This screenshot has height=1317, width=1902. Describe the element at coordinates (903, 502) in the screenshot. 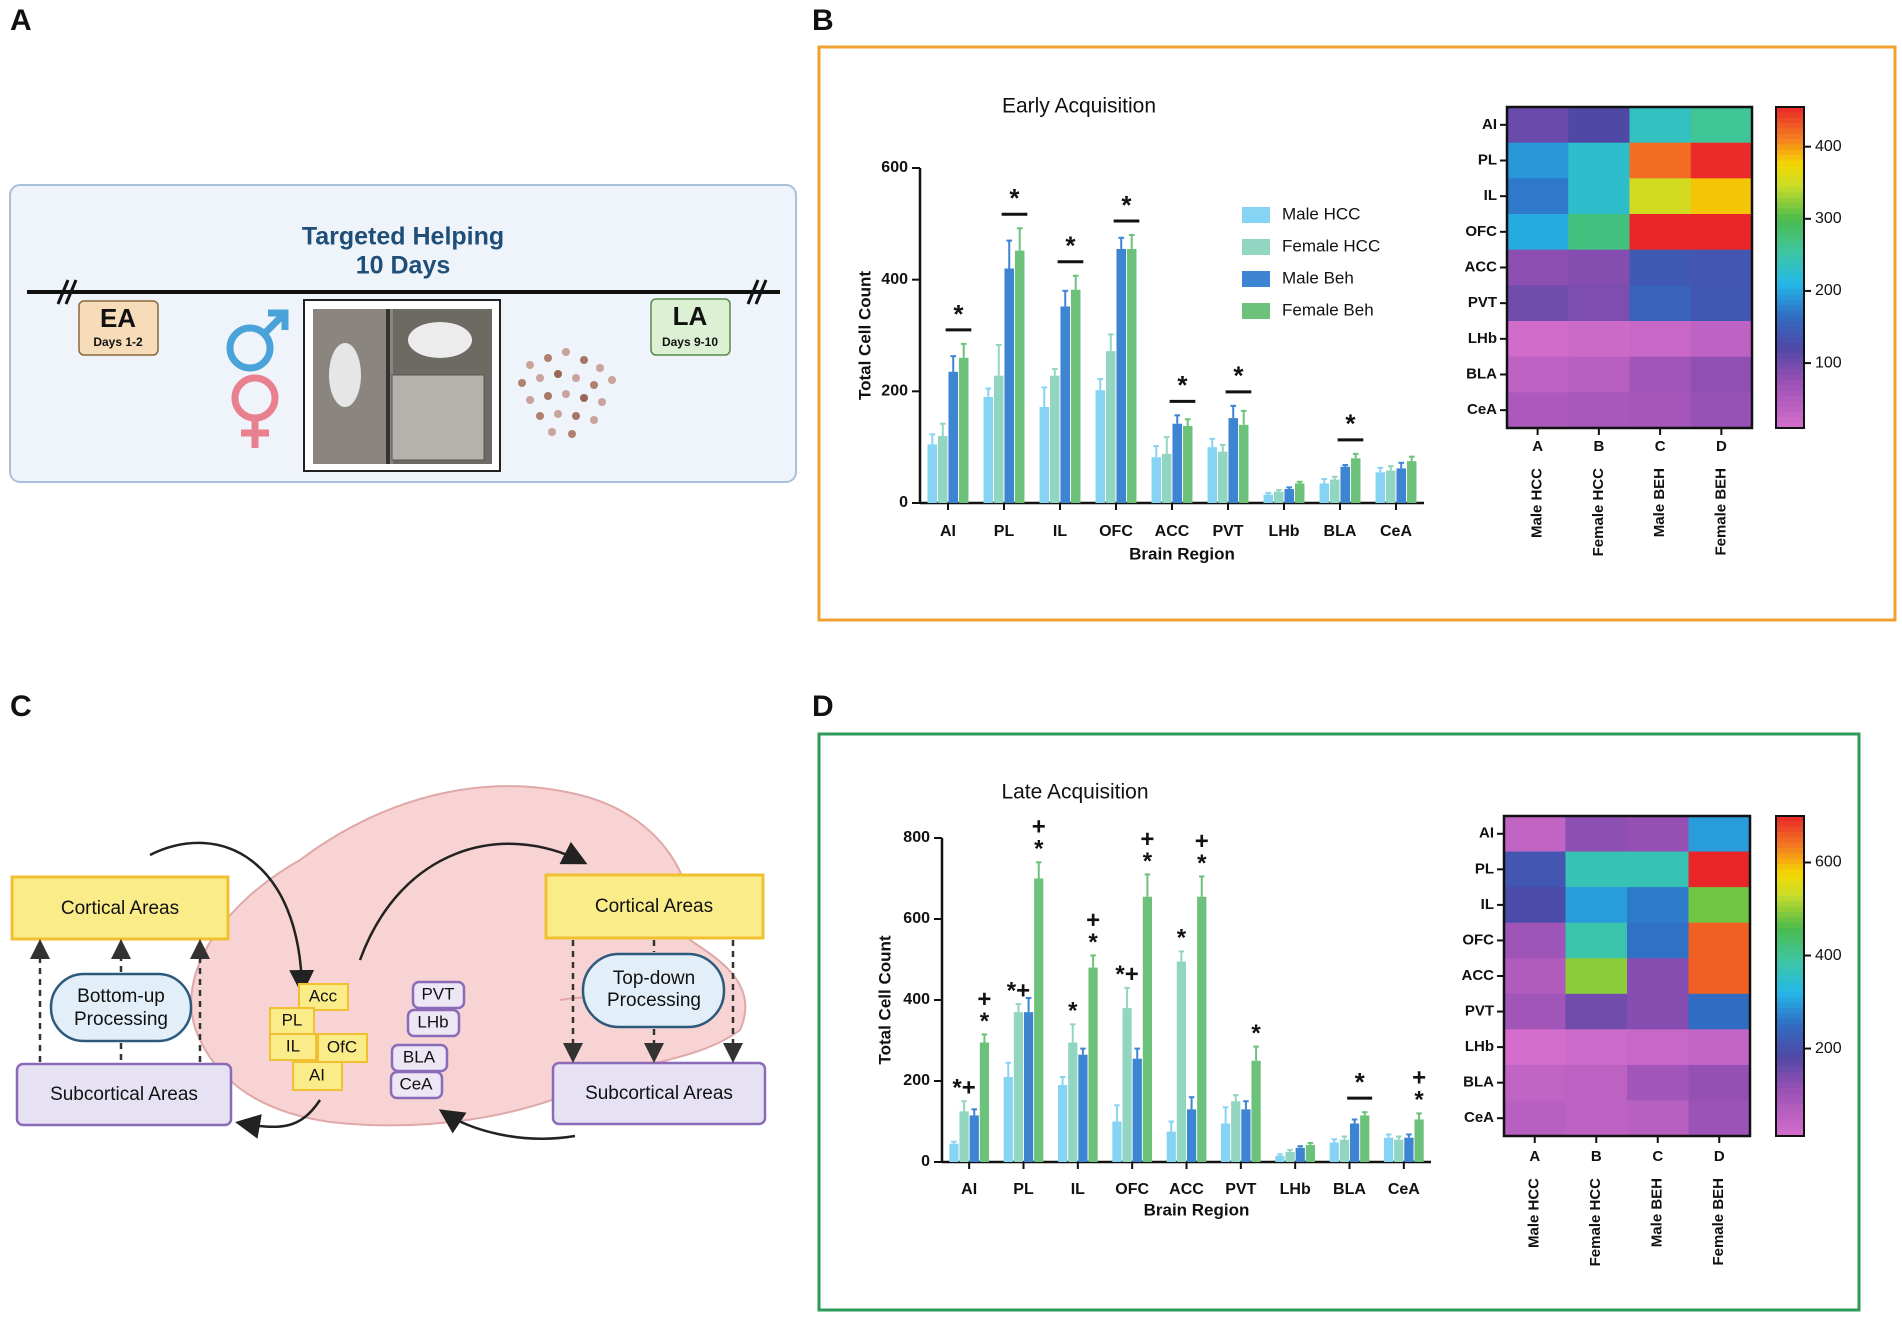

I see `y-tick-label: 0` at that location.